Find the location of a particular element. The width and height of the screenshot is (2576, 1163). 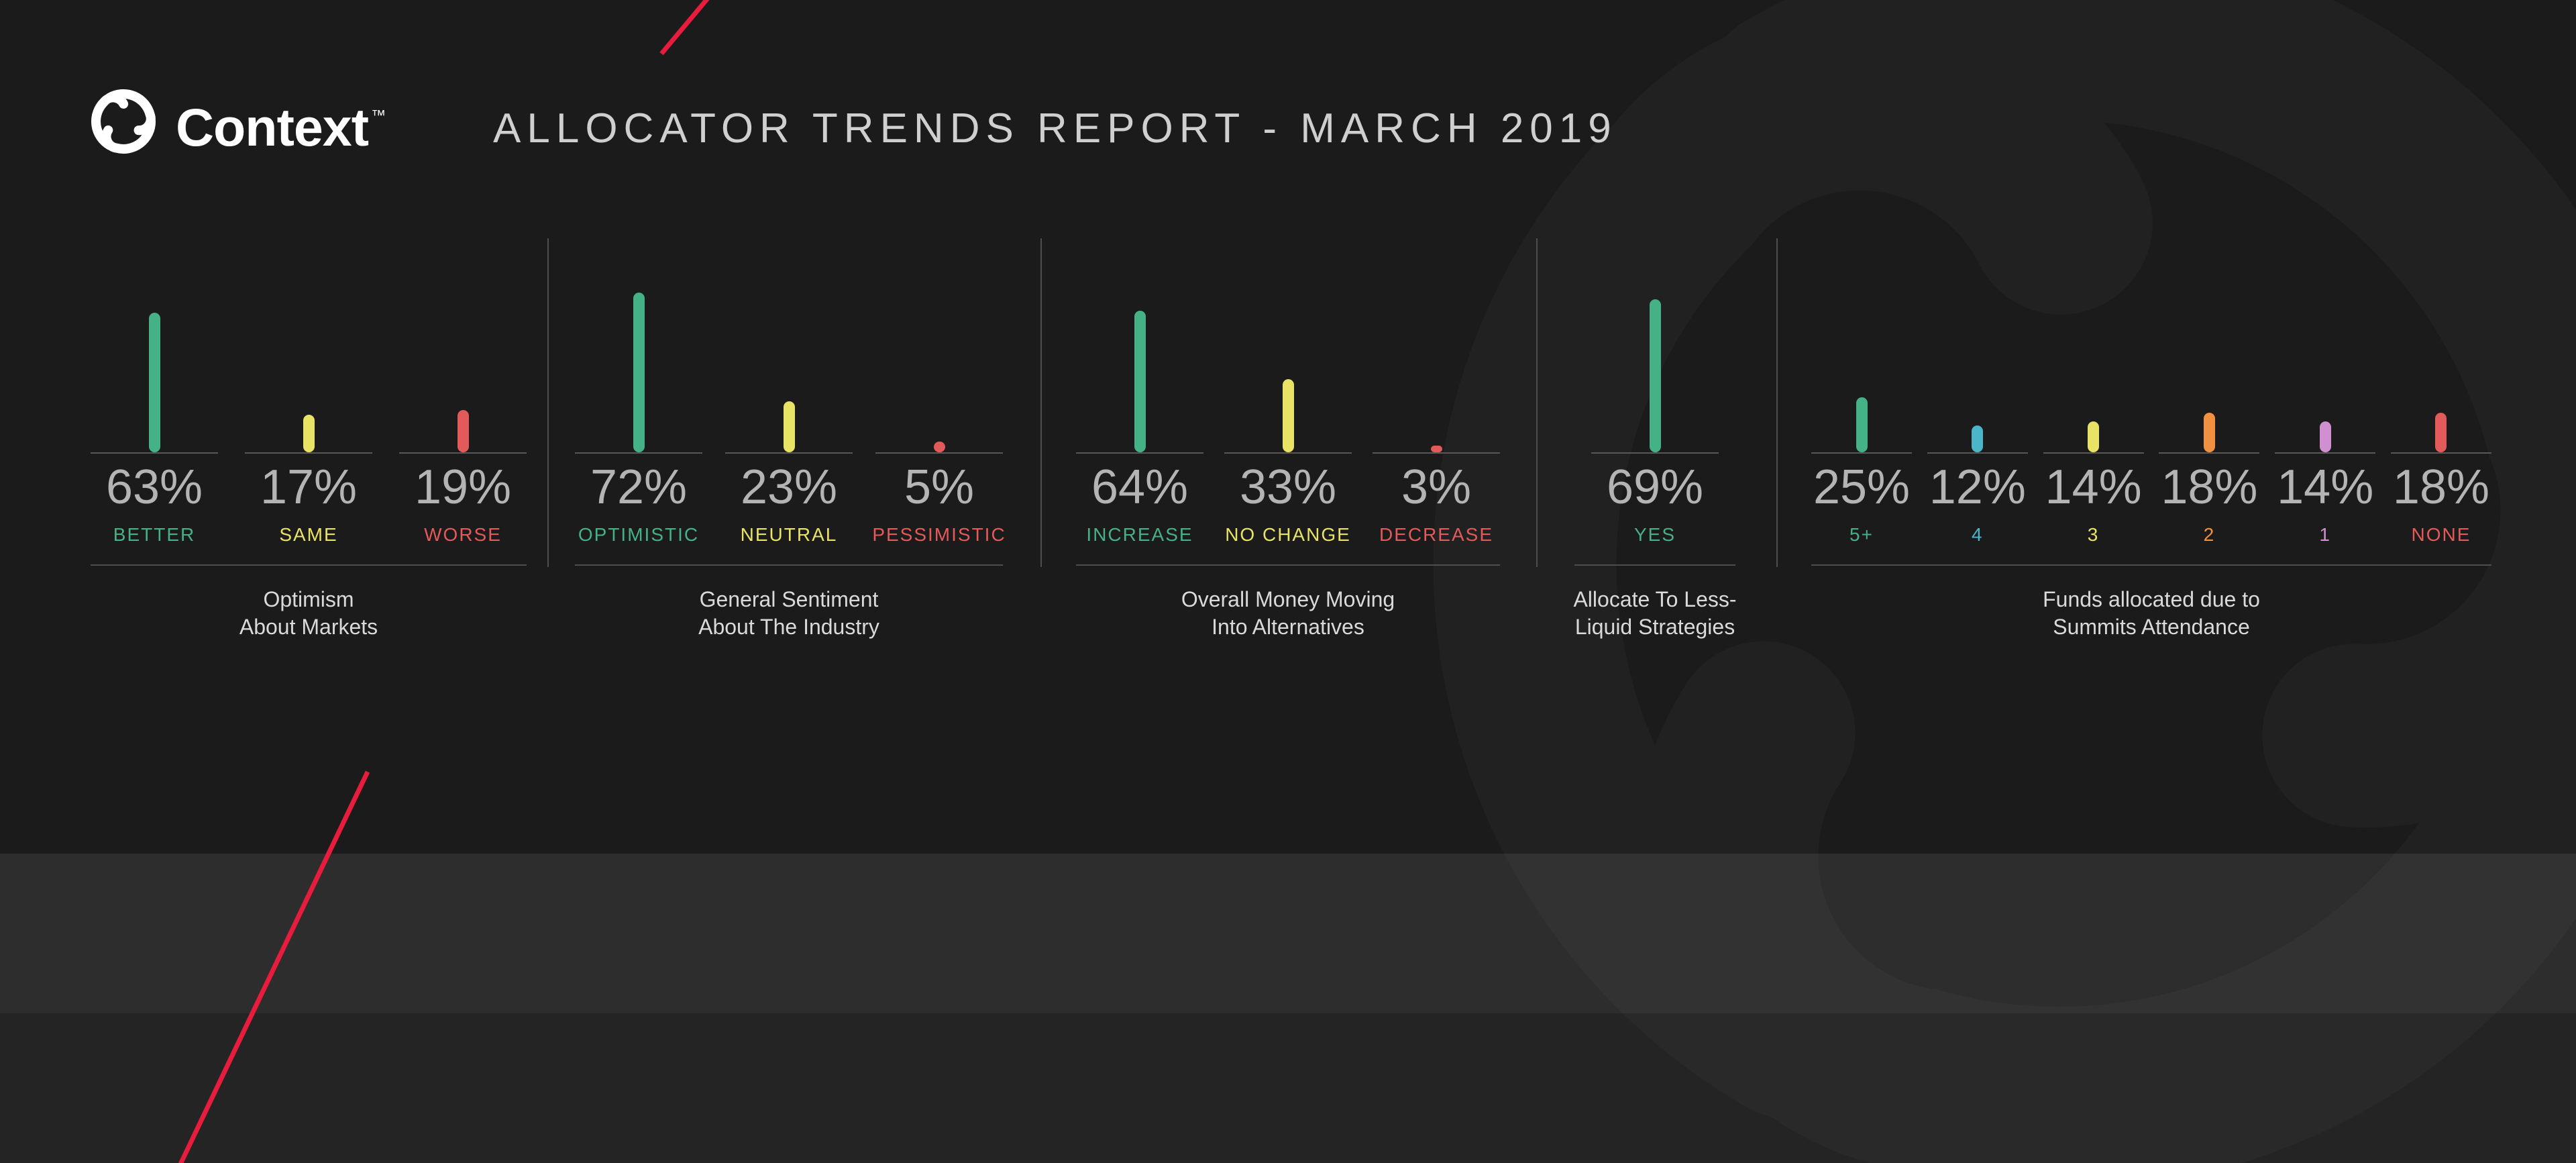

chart-optimism-about-markets: 63% BETTER 17% SAME 19% WORSE is located at coordinates (309, 467).